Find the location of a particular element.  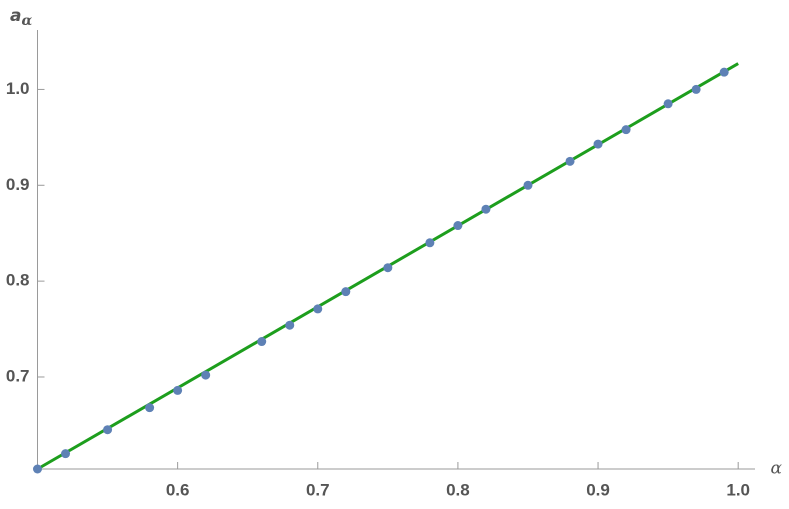

y-axis-label: aα is located at coordinates (21, 17).